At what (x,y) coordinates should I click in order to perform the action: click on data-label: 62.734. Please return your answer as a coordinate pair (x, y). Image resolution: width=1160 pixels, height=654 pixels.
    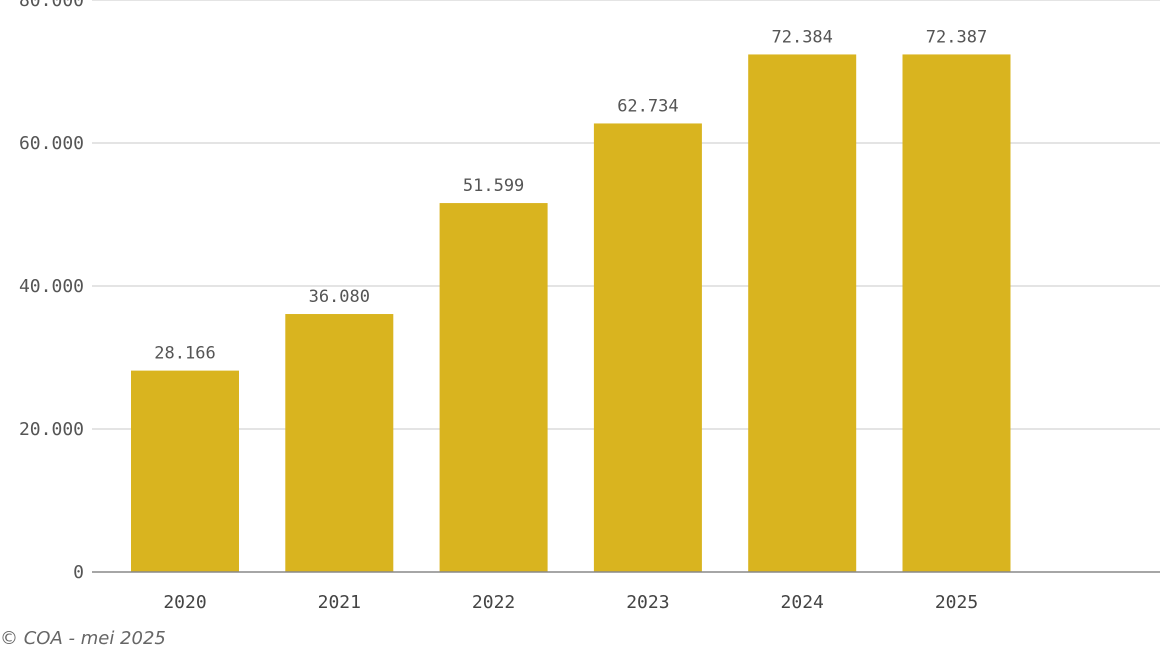
    Looking at the image, I should click on (647, 106).